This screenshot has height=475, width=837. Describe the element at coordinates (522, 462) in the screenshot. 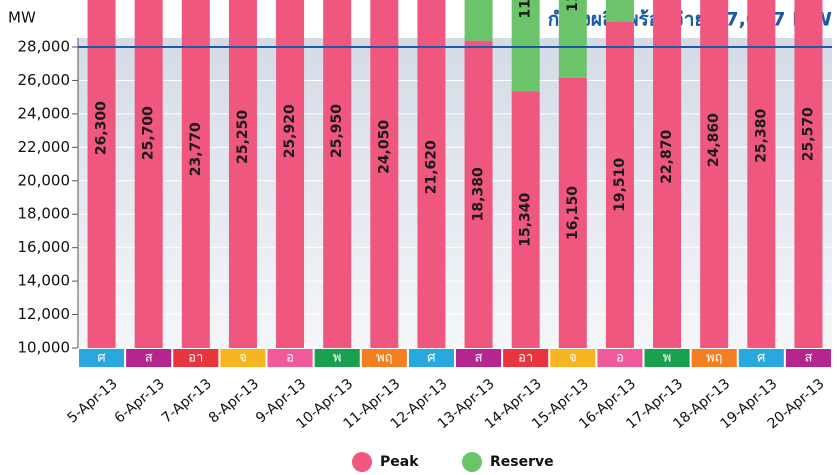

I see `legend-label: Reserve` at that location.